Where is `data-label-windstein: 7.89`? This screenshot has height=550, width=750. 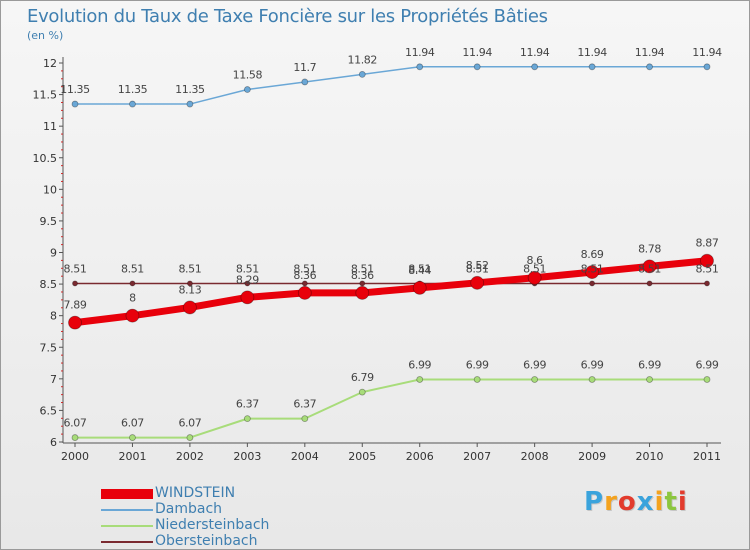
data-label-windstein: 7.89 is located at coordinates (75, 305).